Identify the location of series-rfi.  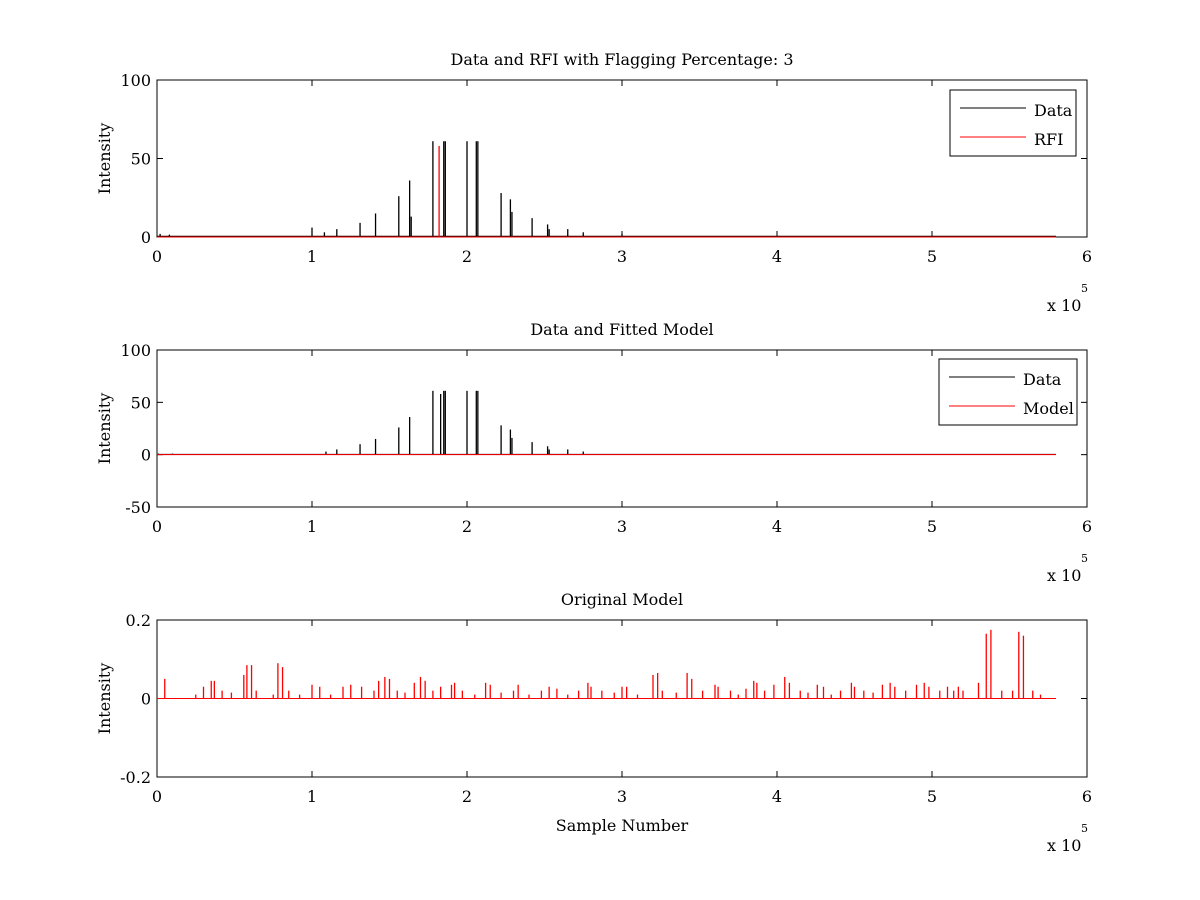
(606, 191).